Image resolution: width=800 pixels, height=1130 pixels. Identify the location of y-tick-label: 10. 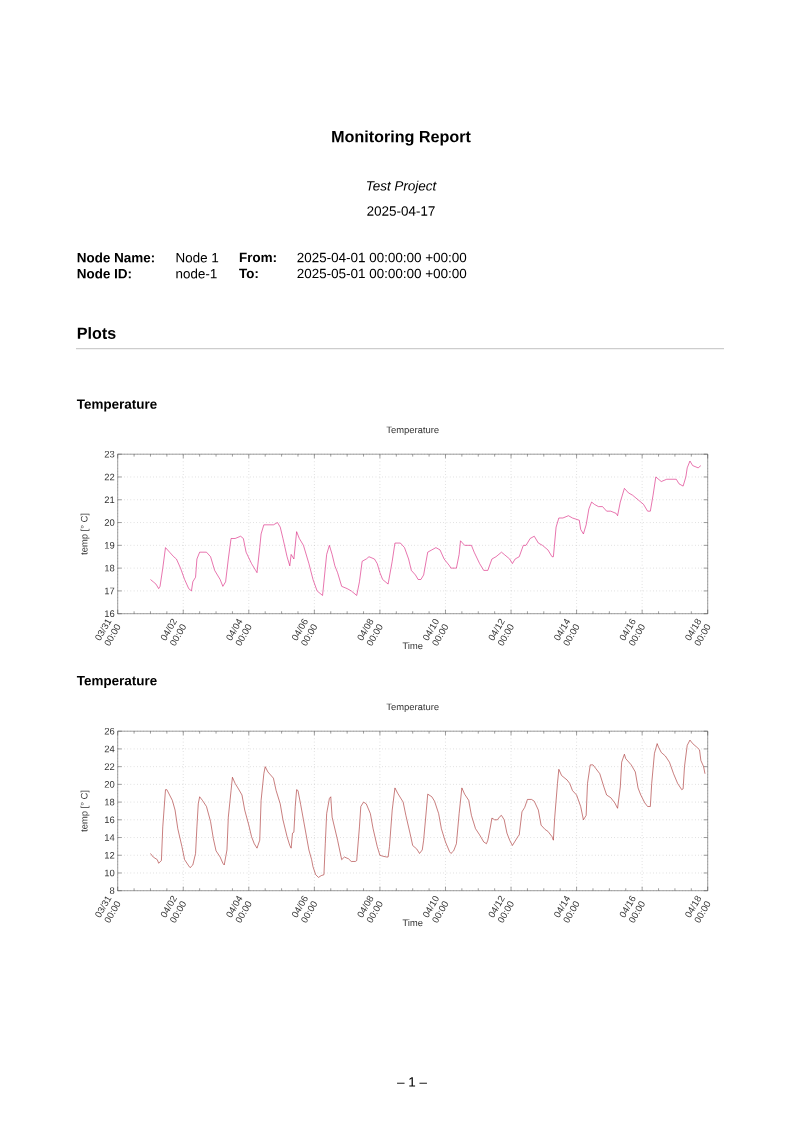
(109, 873).